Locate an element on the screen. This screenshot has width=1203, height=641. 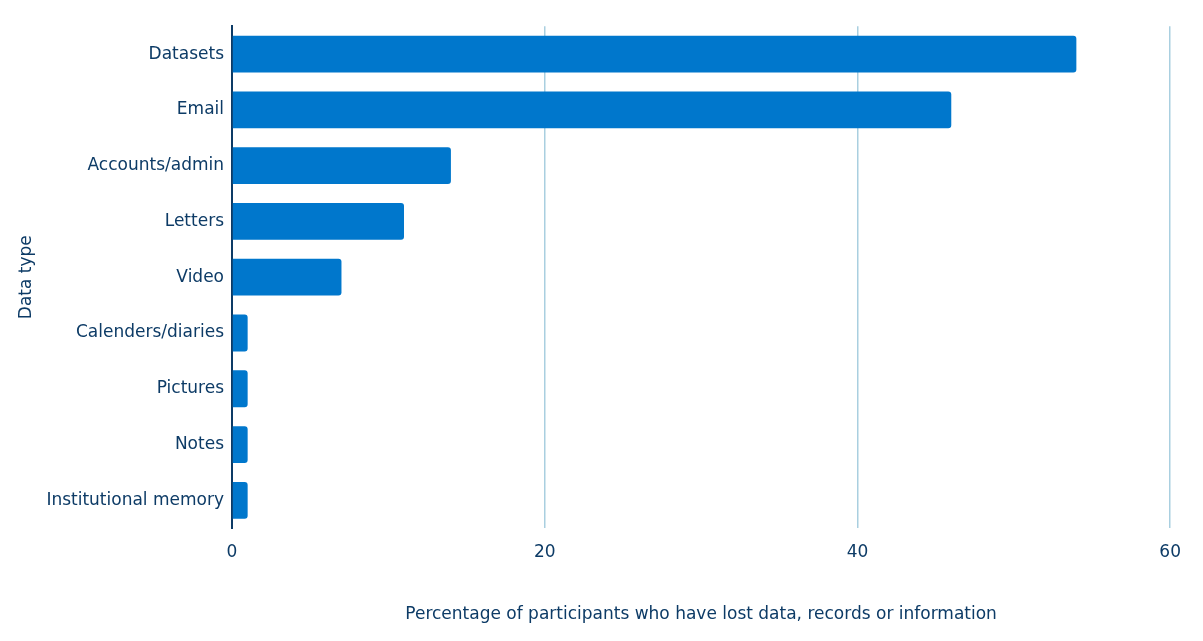
x-tick-label: 20 is located at coordinates (544, 550).